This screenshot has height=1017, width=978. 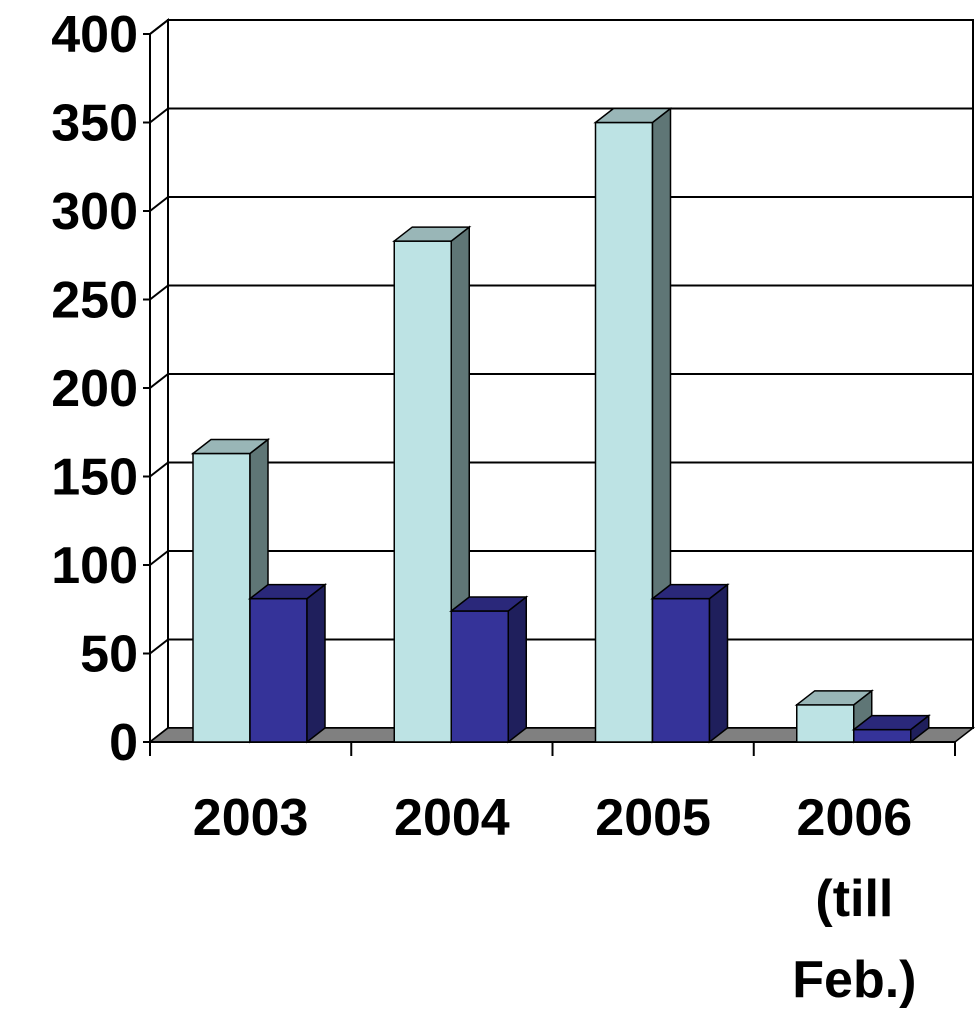 I want to click on x-tick-label-line: Feb.), so click(x=854, y=980).